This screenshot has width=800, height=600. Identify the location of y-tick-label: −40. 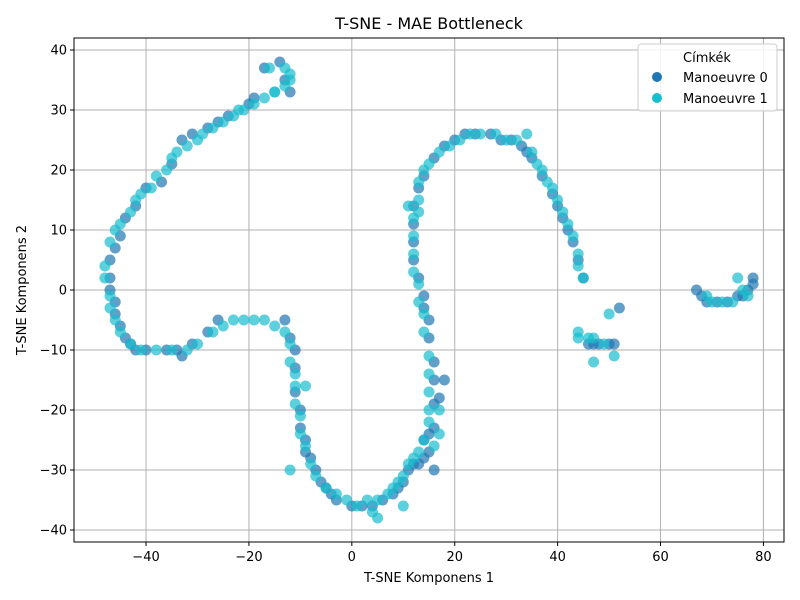
(53, 531).